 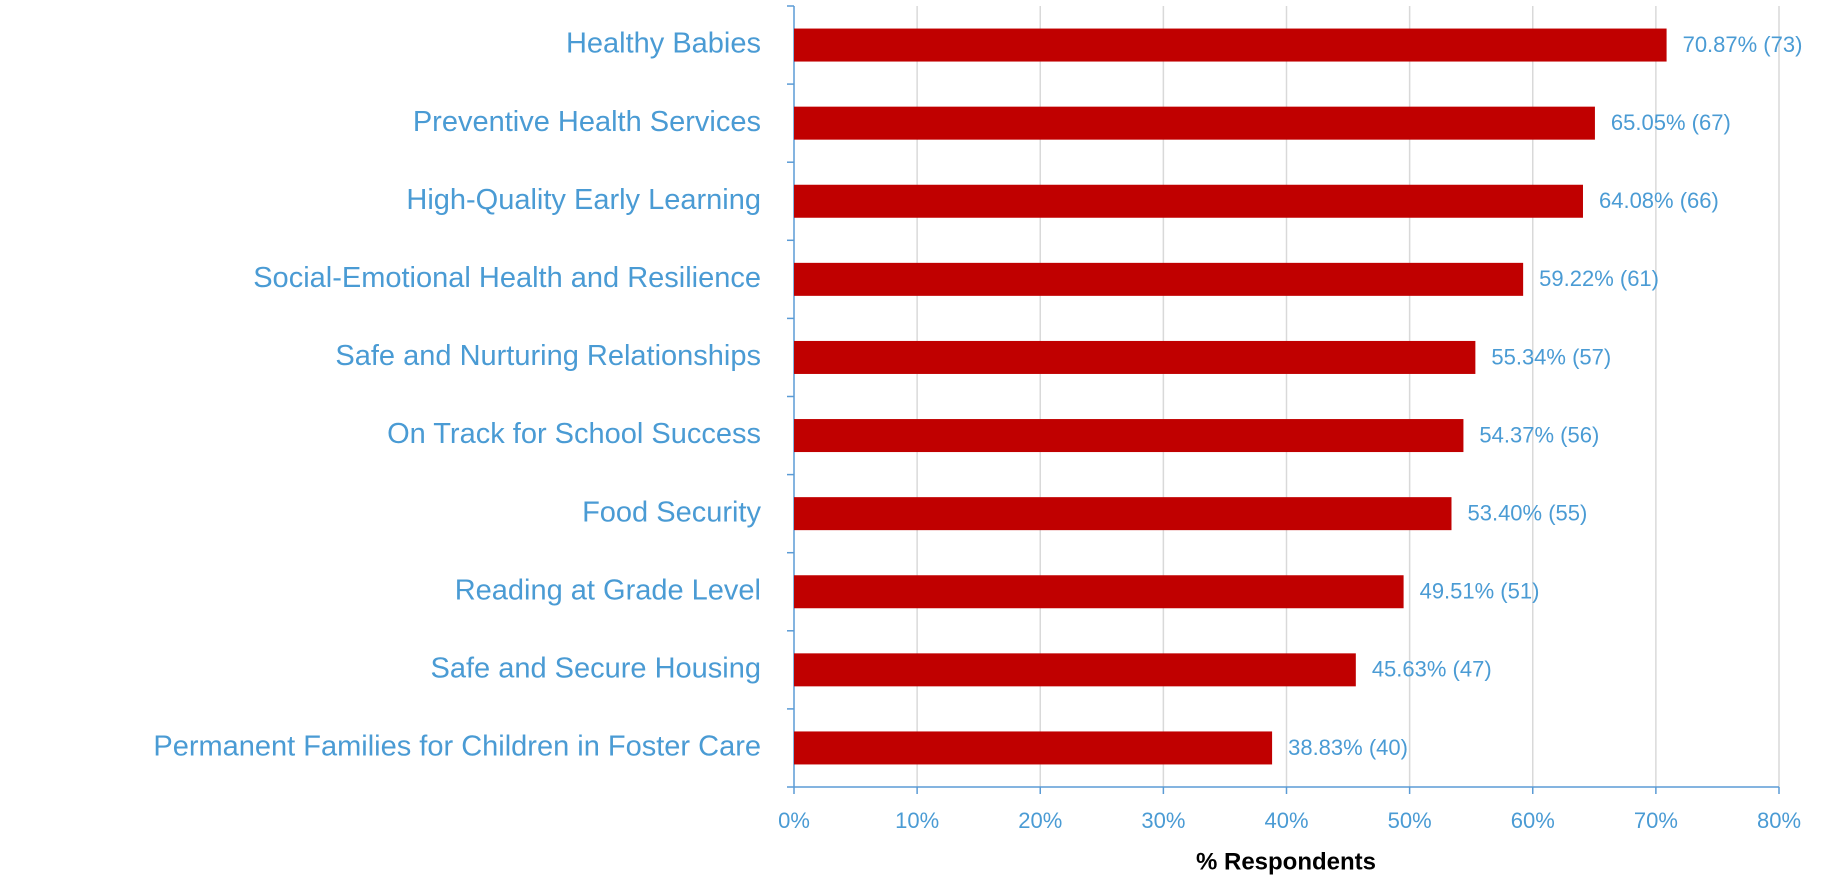 I want to click on x-tick-label: 70%, so click(x=1656, y=820).